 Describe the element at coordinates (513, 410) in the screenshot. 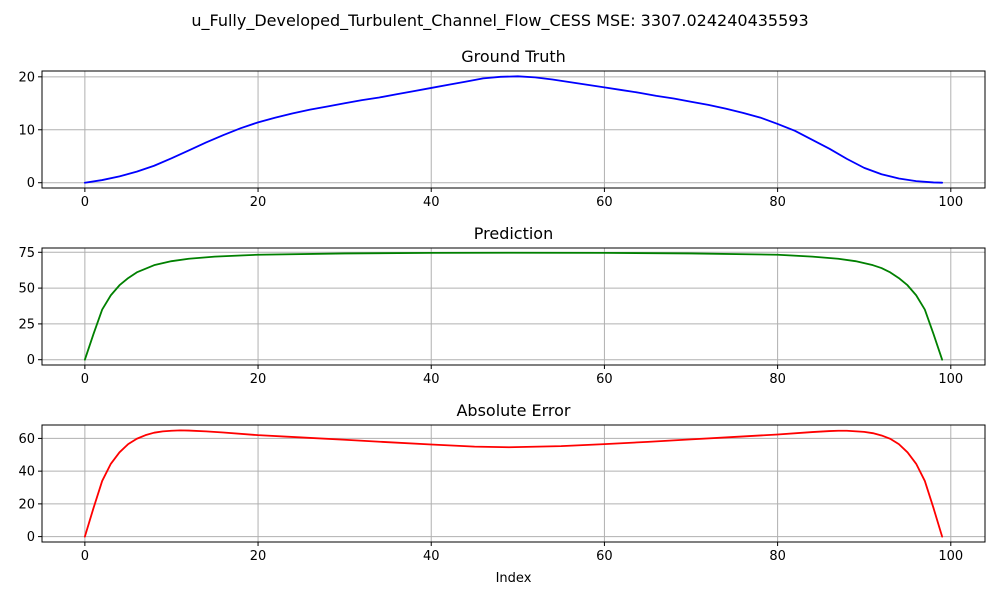

I see `subplot-title: Absolute Error` at that location.